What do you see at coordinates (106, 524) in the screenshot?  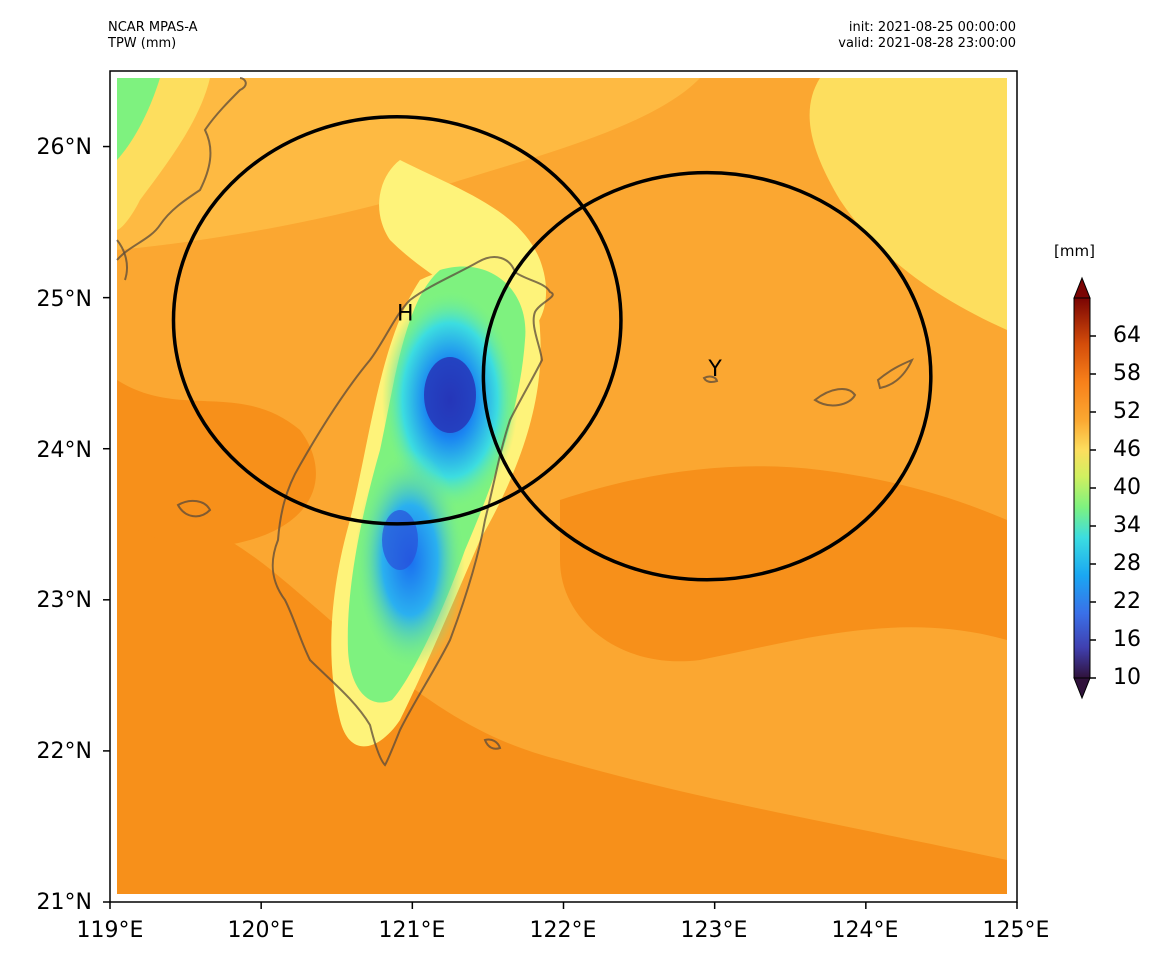 I see `lat-tick-marks` at bounding box center [106, 524].